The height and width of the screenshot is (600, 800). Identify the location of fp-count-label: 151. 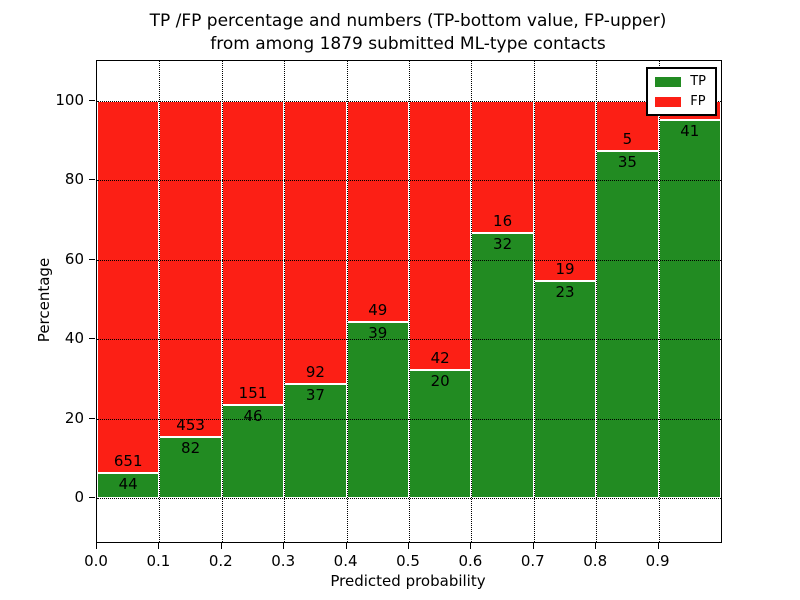
(253, 393).